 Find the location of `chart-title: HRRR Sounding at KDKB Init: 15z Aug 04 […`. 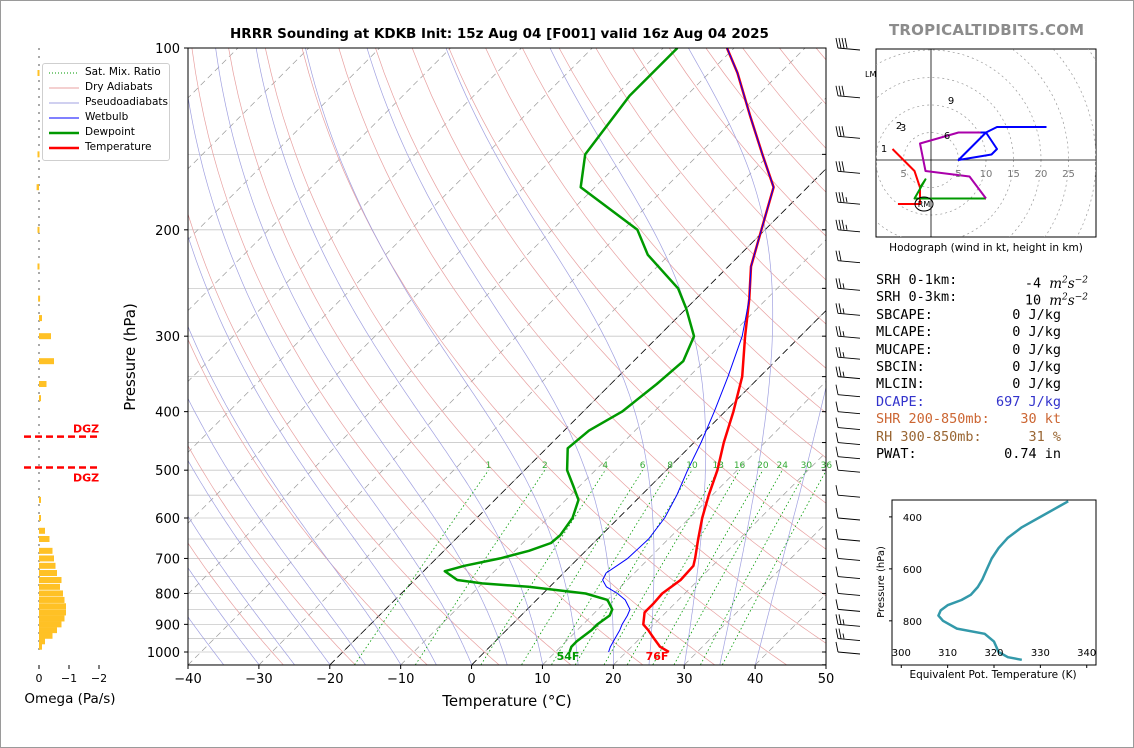

chart-title: HRRR Sounding at KDKB Init: 15z Aug 04 [… is located at coordinates (499, 34).